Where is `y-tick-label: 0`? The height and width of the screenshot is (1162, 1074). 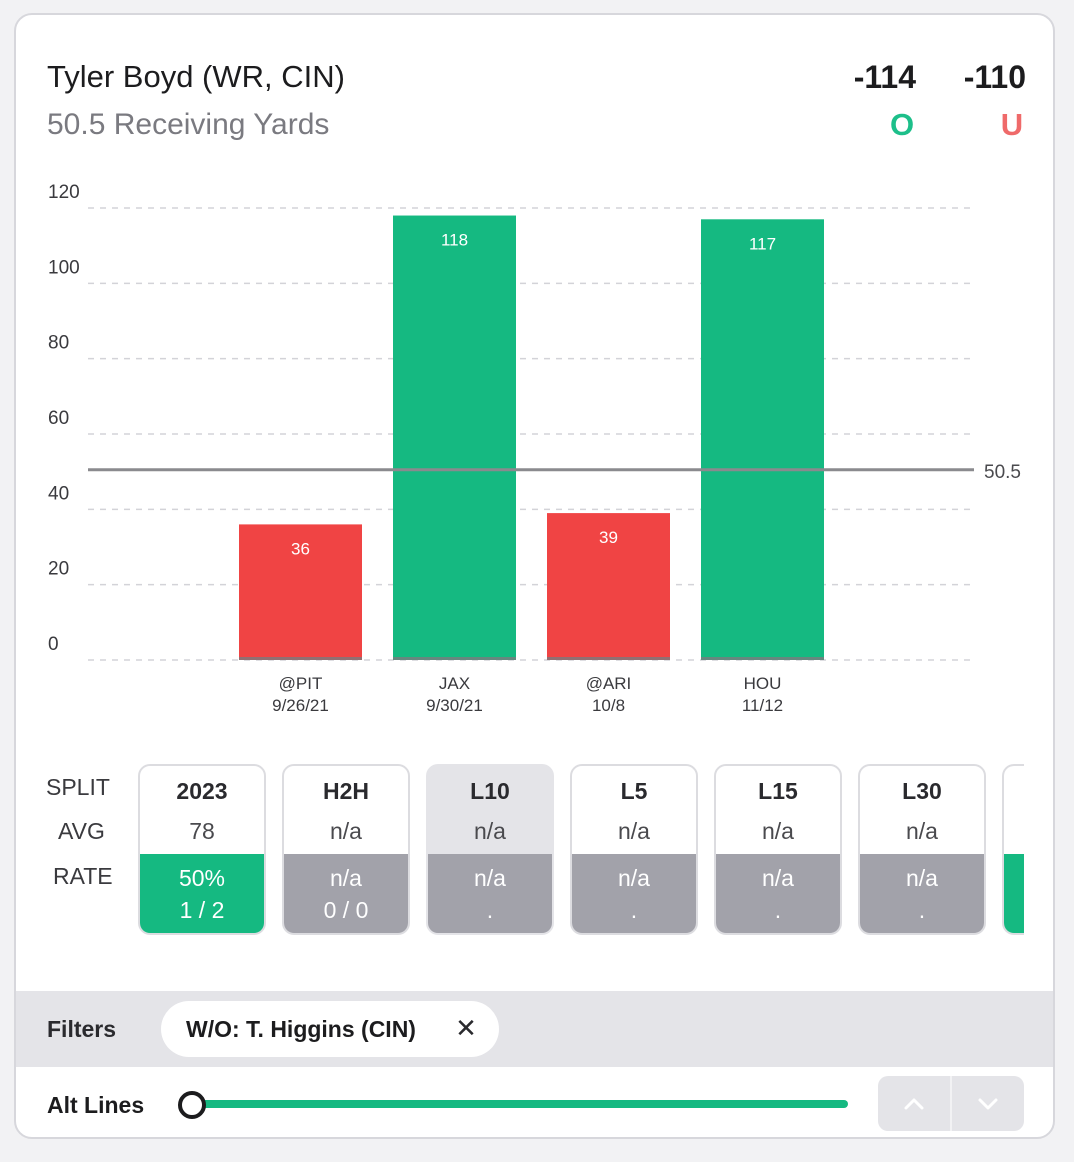
y-tick-label: 0 is located at coordinates (53, 644).